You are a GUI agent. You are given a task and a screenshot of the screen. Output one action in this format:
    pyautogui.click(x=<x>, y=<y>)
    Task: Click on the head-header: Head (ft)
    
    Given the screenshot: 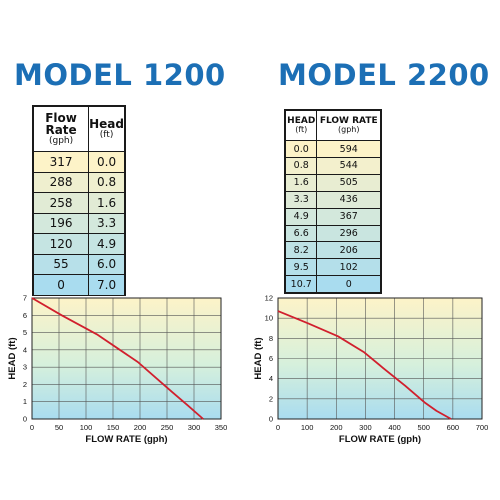 What is the action you would take?
    pyautogui.click(x=106, y=129)
    